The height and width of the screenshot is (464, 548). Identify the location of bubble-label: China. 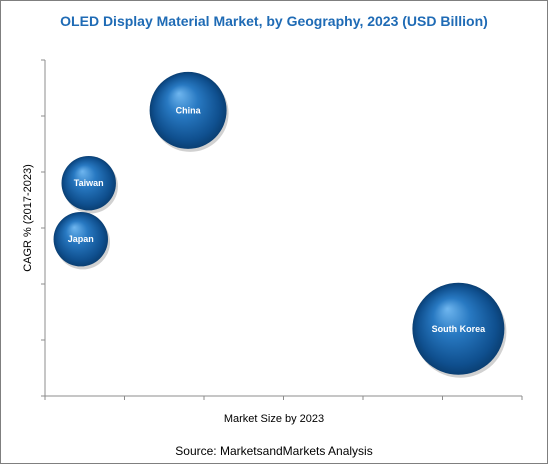
(189, 110).